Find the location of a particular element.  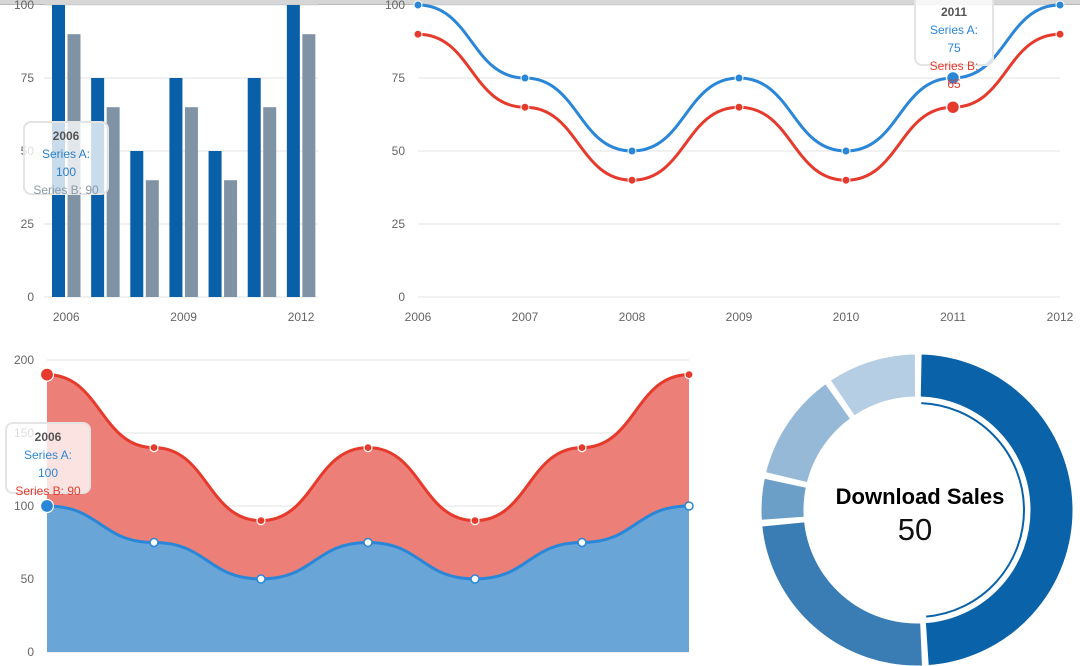

bar-y-tick-label: 25 is located at coordinates (28, 224).